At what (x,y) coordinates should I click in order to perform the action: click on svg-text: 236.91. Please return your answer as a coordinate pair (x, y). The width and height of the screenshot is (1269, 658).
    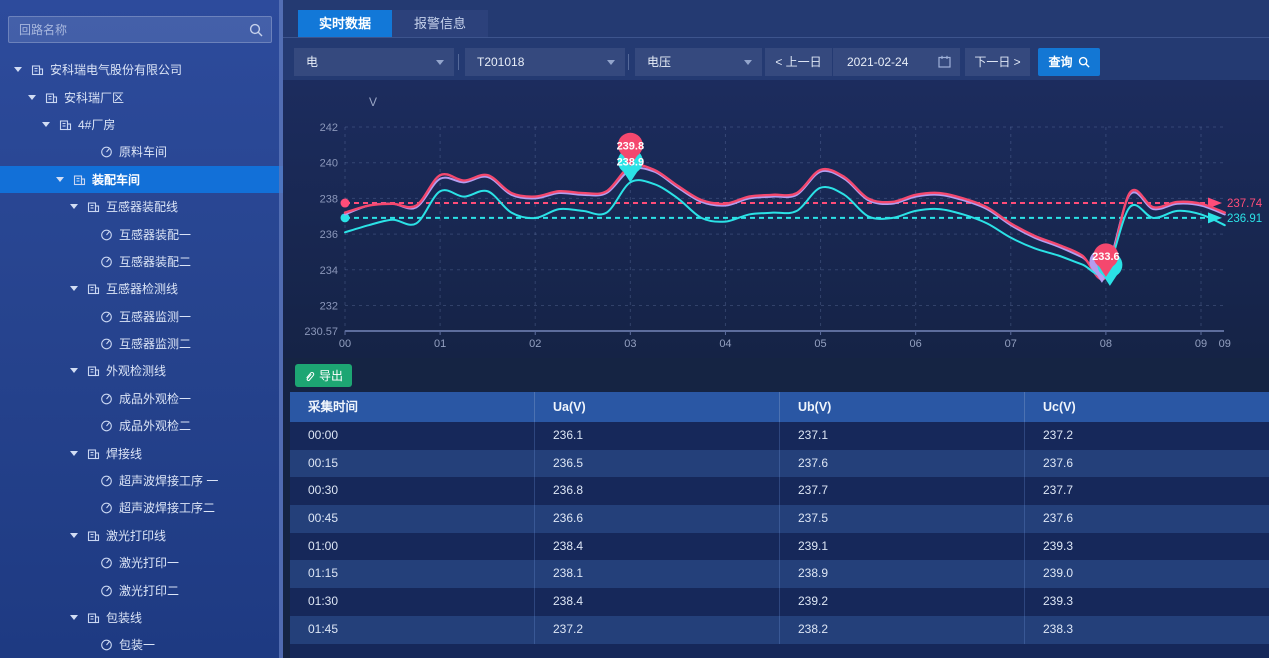
    Looking at the image, I should click on (1244, 219).